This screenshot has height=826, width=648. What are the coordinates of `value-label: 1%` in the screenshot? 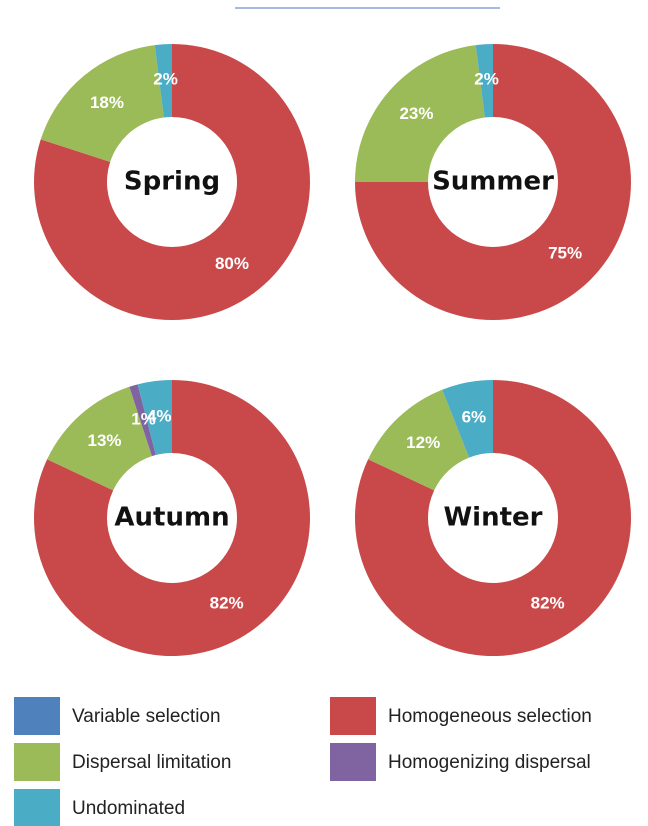 It's located at (143, 419).